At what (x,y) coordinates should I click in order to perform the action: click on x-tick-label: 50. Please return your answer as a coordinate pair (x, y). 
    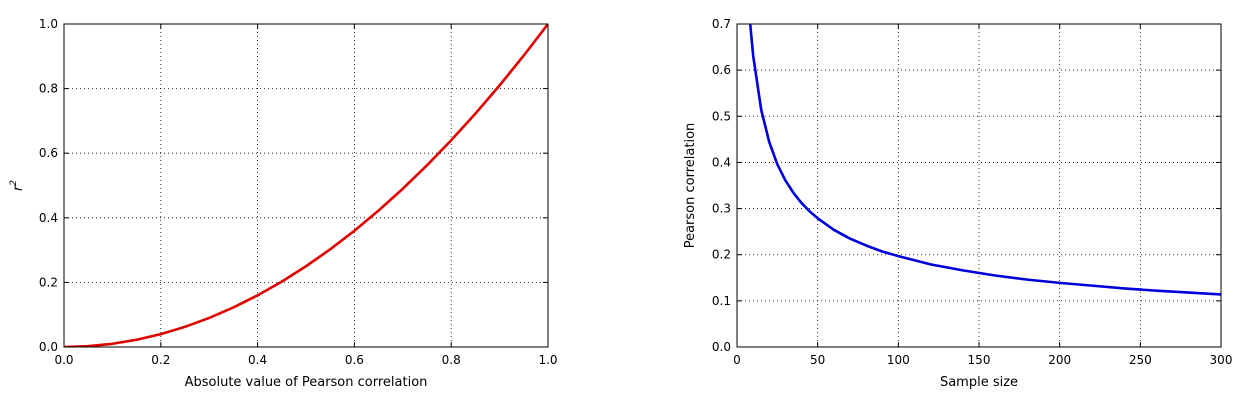
    Looking at the image, I should click on (817, 360).